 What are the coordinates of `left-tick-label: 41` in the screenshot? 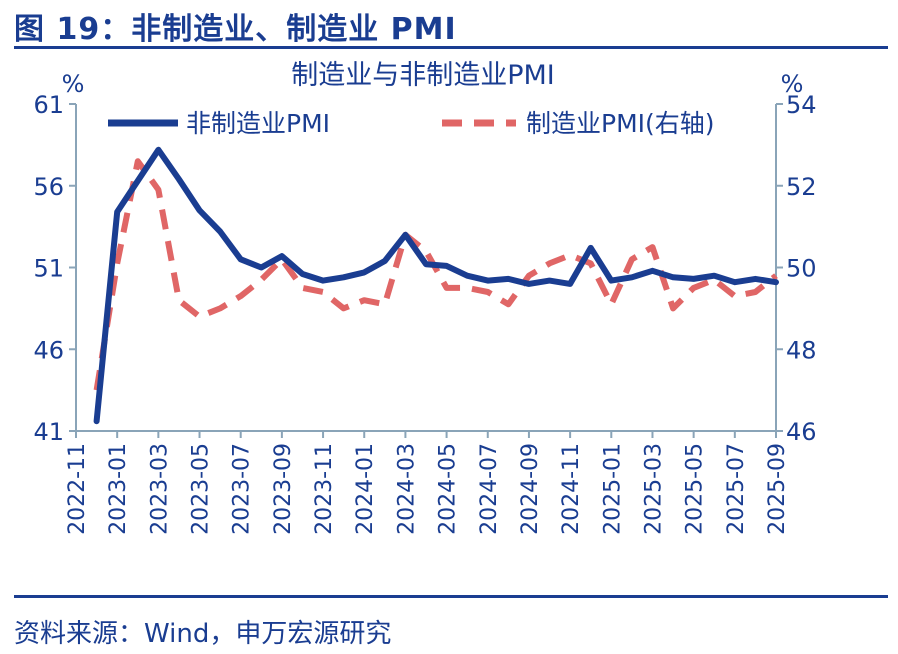 It's located at (48, 432).